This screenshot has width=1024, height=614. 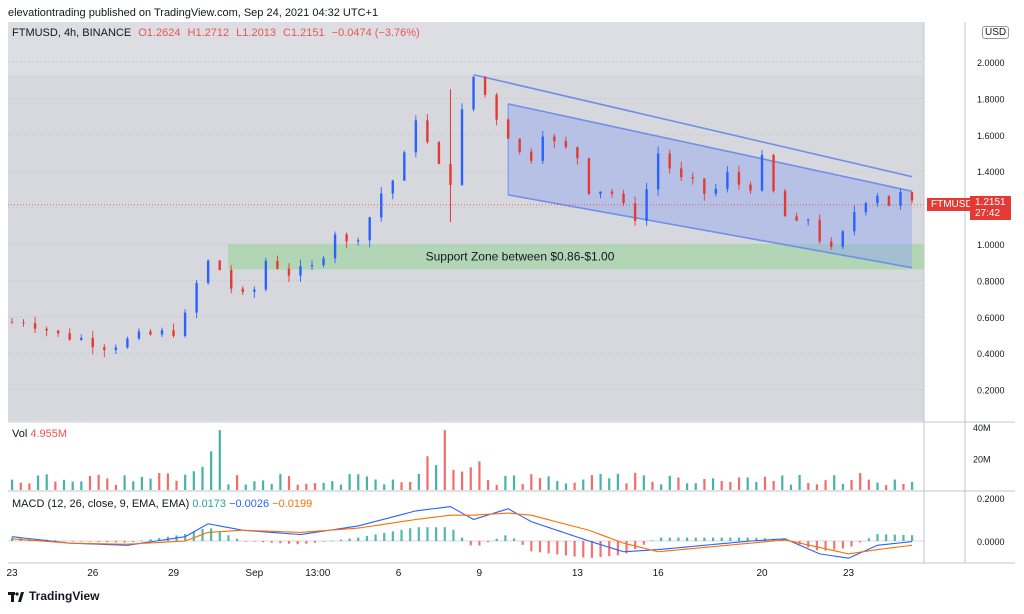 What do you see at coordinates (304, 33) in the screenshot?
I see `close-value: C1.2151` at bounding box center [304, 33].